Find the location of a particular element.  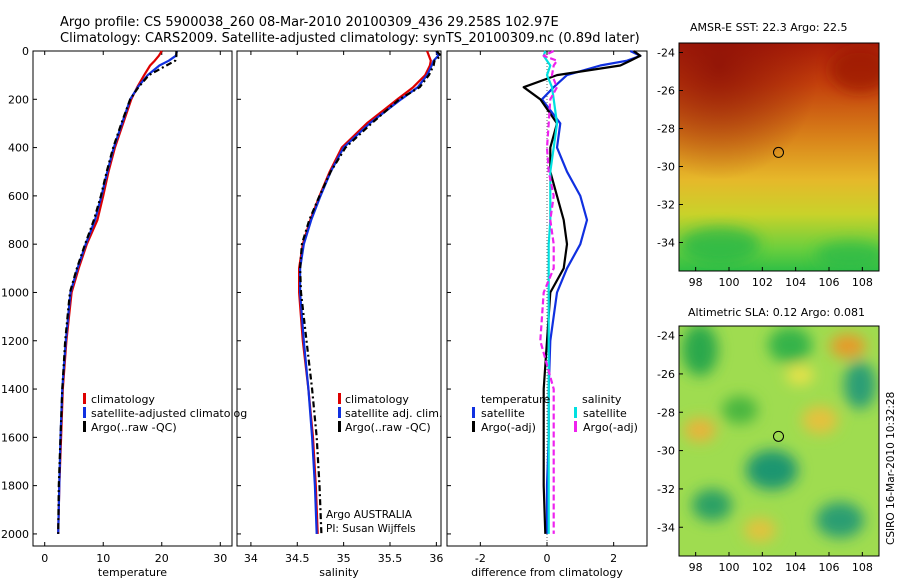

temperature-series-argo-raw-qc- is located at coordinates (117, 292).